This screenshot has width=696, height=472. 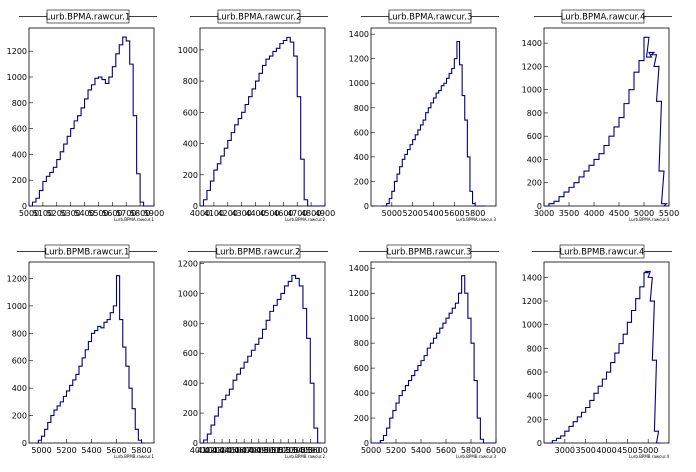 I want to click on chart-title: Lurb.BPMB.rawcur.2, so click(x=258, y=253).